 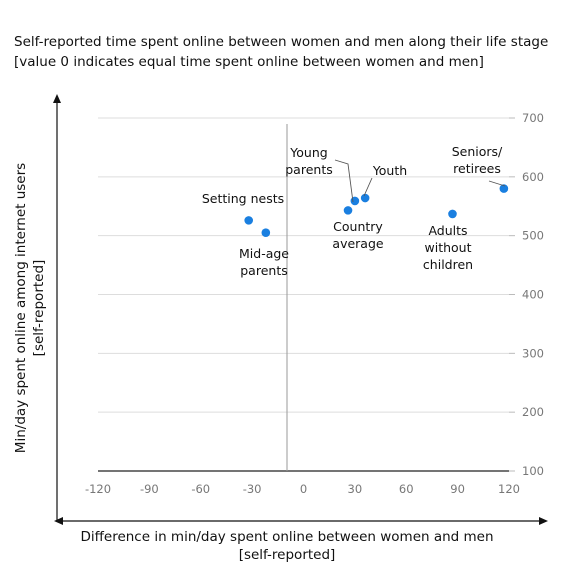 I want to click on data-label: children, so click(x=448, y=264).